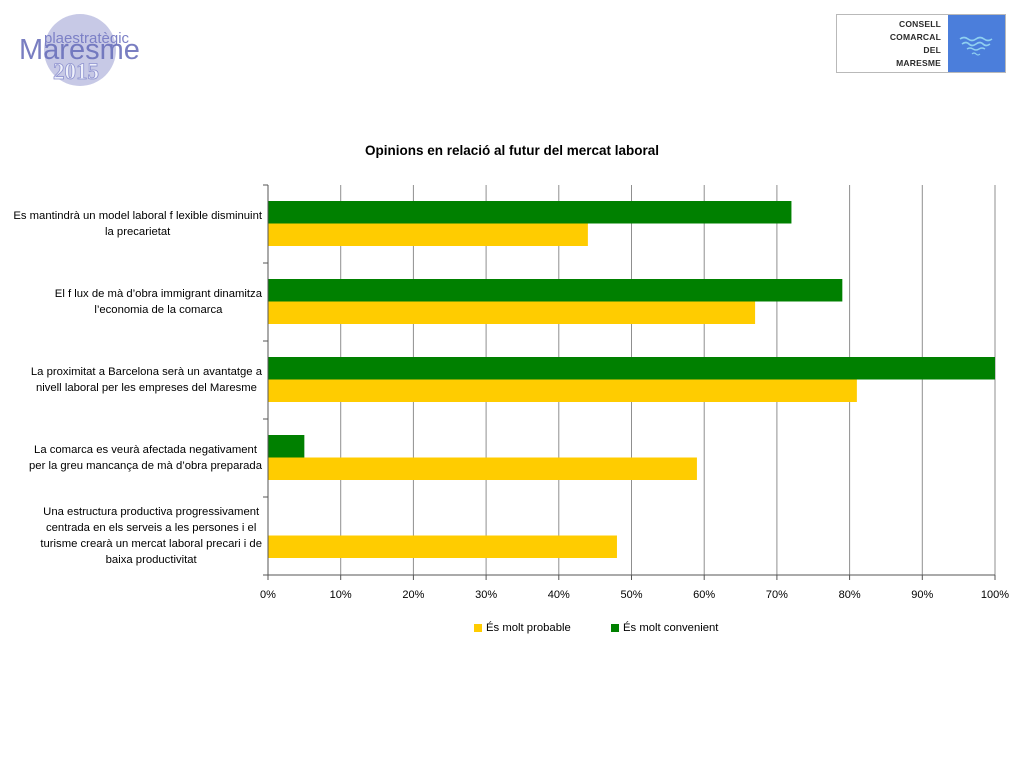  I want to click on logo-main-text: Maresme, so click(79, 50).